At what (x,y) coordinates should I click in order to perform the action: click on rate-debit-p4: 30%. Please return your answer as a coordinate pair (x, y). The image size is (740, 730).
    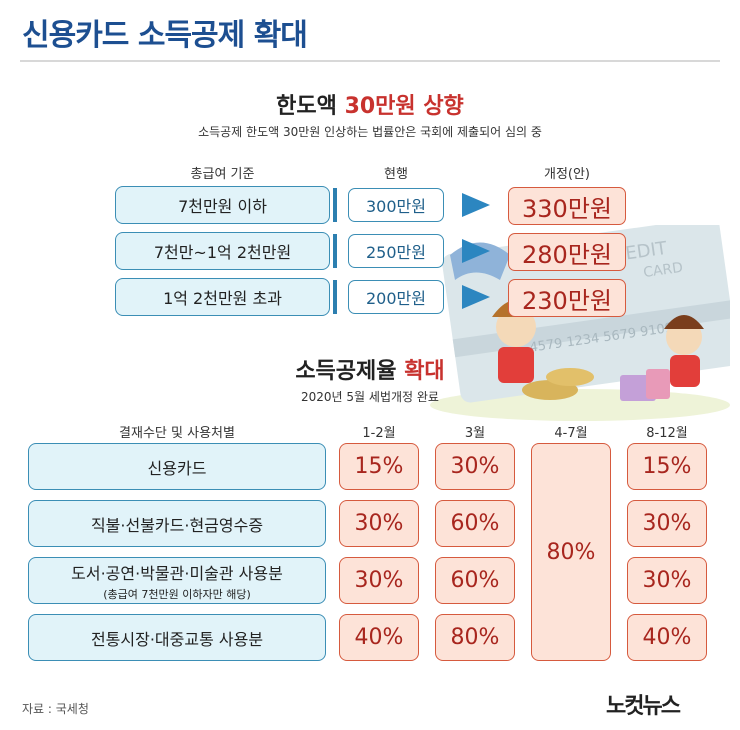
    Looking at the image, I should click on (667, 523).